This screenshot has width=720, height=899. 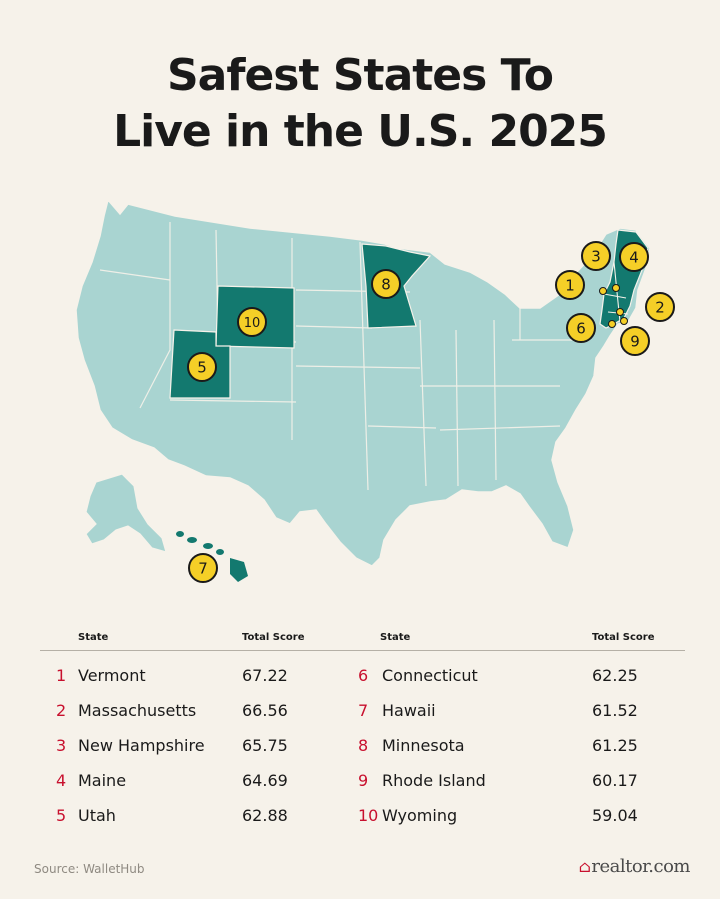 What do you see at coordinates (265, 675) in the screenshot?
I see `total-score: 67.22` at bounding box center [265, 675].